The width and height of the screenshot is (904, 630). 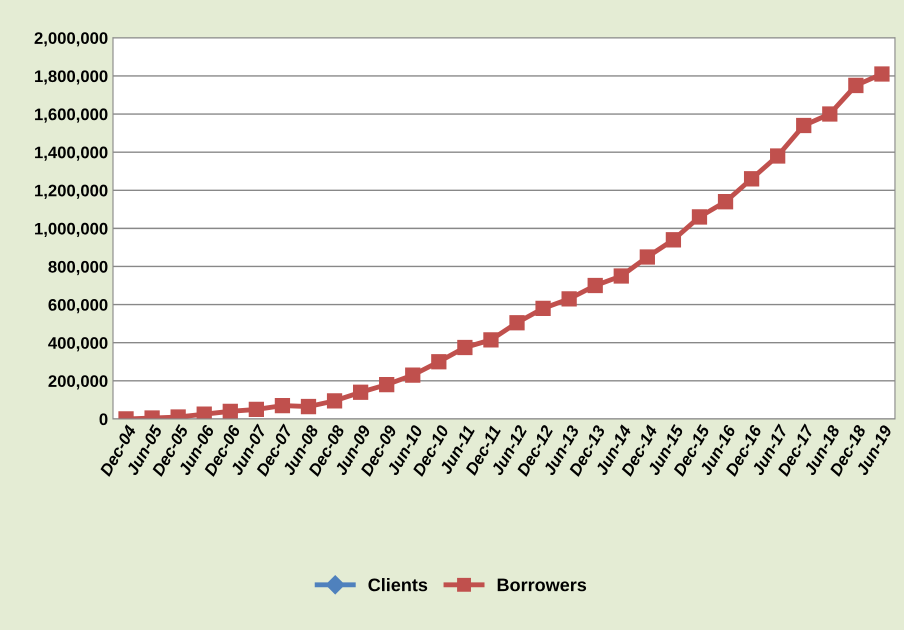 What do you see at coordinates (71, 153) in the screenshot?
I see `y-tick-label: 1,400,000` at bounding box center [71, 153].